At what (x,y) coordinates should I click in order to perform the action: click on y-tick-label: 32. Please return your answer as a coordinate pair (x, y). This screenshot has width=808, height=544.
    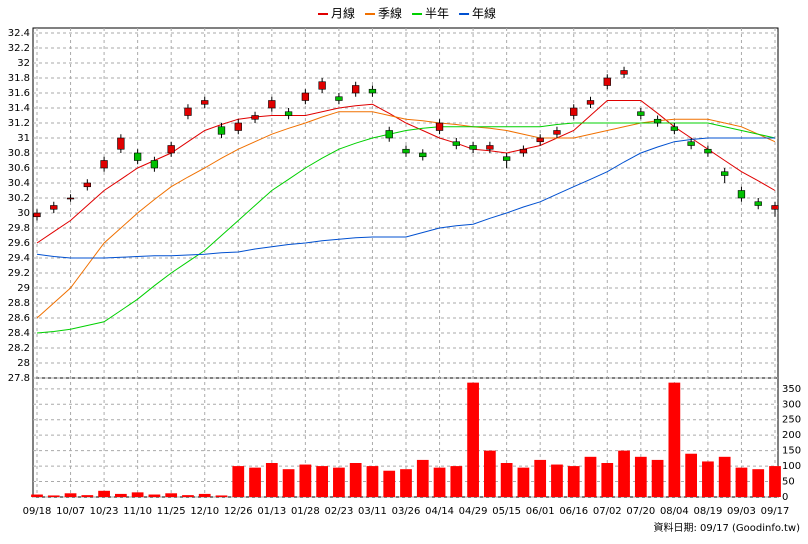
    Looking at the image, I should click on (23, 63).